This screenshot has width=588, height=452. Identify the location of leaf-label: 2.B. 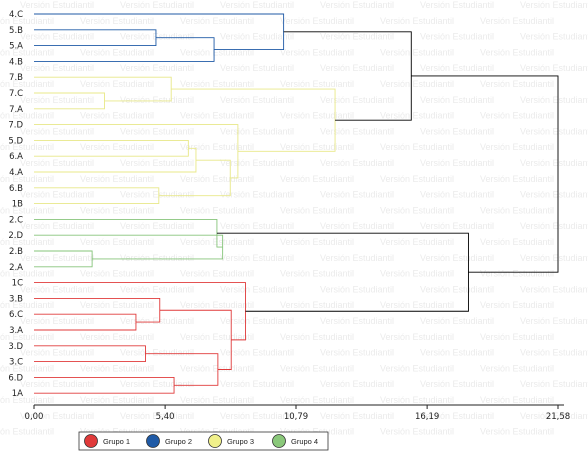
(16, 252).